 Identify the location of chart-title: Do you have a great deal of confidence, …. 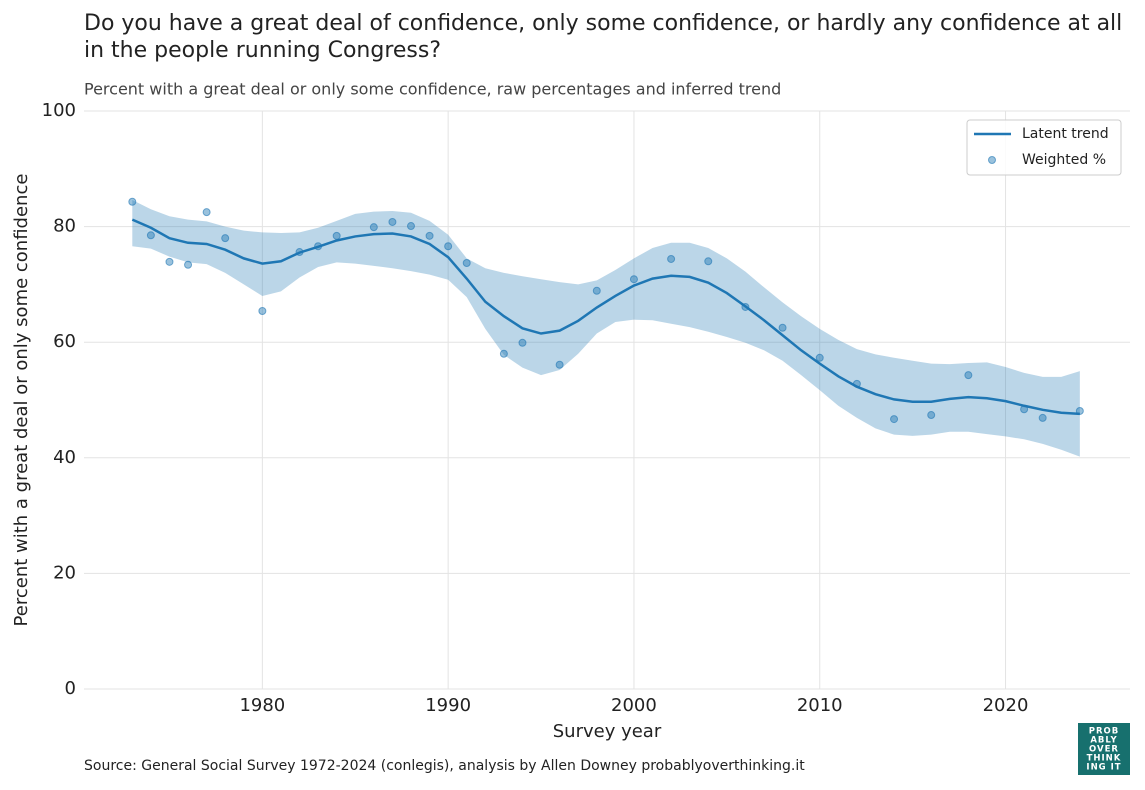
(603, 23).